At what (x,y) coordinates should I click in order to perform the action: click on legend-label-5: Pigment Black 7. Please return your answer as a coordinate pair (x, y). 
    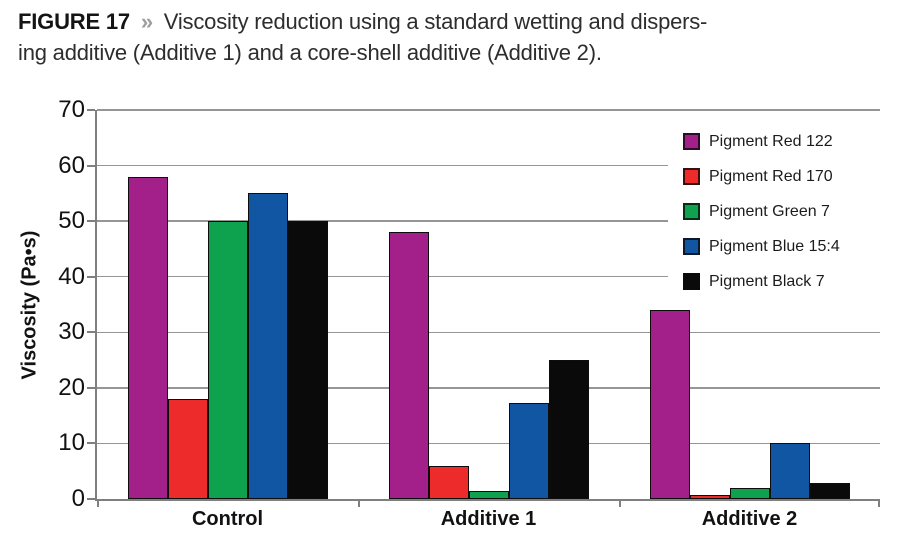
    Looking at the image, I should click on (767, 281).